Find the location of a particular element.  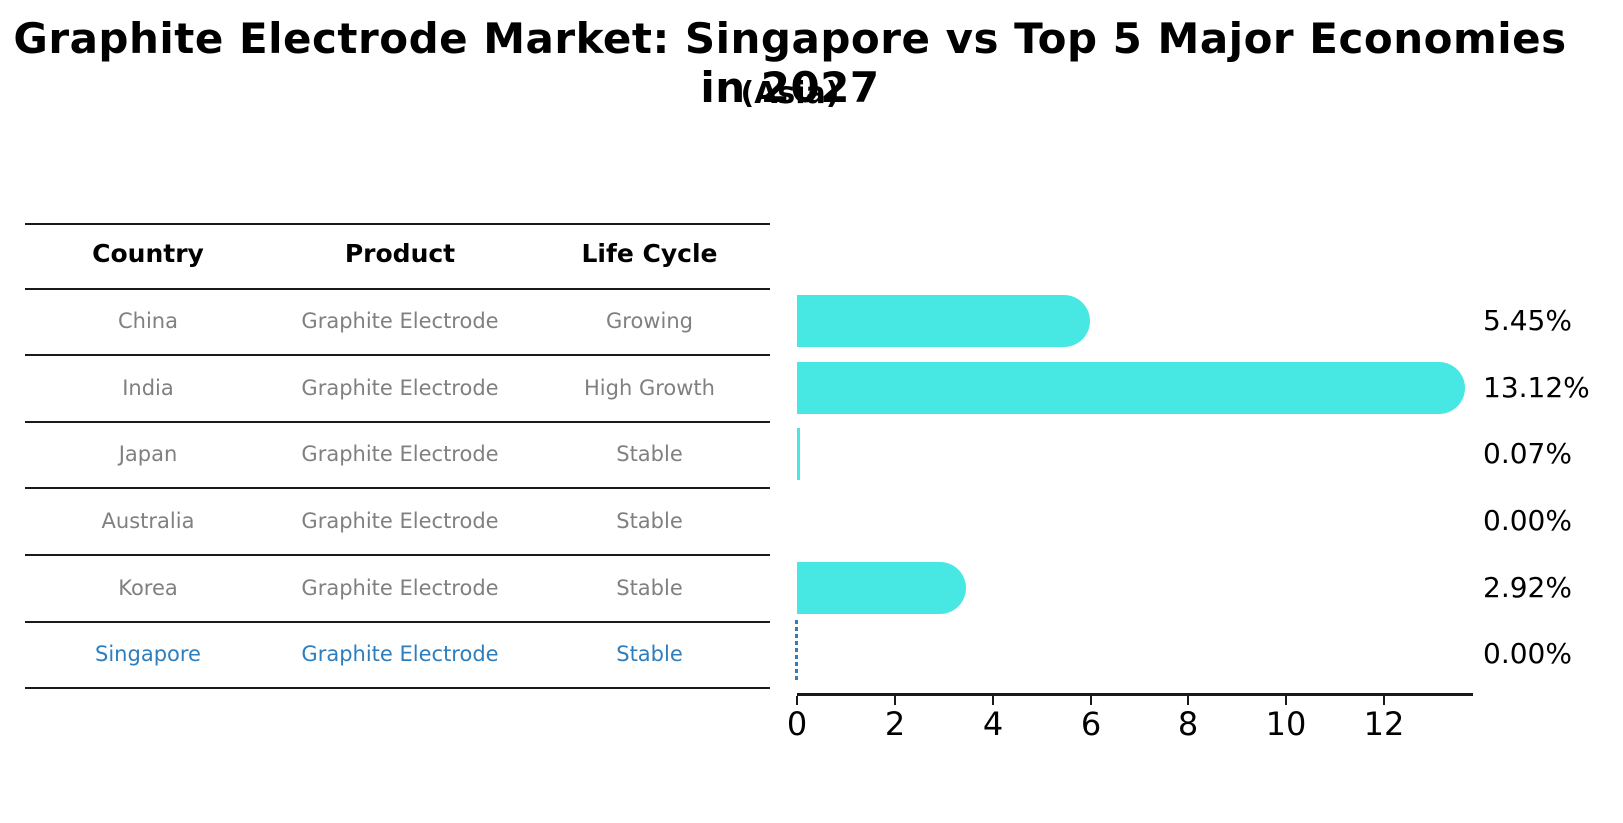

value-label: 13.12% is located at coordinates (1536, 387).